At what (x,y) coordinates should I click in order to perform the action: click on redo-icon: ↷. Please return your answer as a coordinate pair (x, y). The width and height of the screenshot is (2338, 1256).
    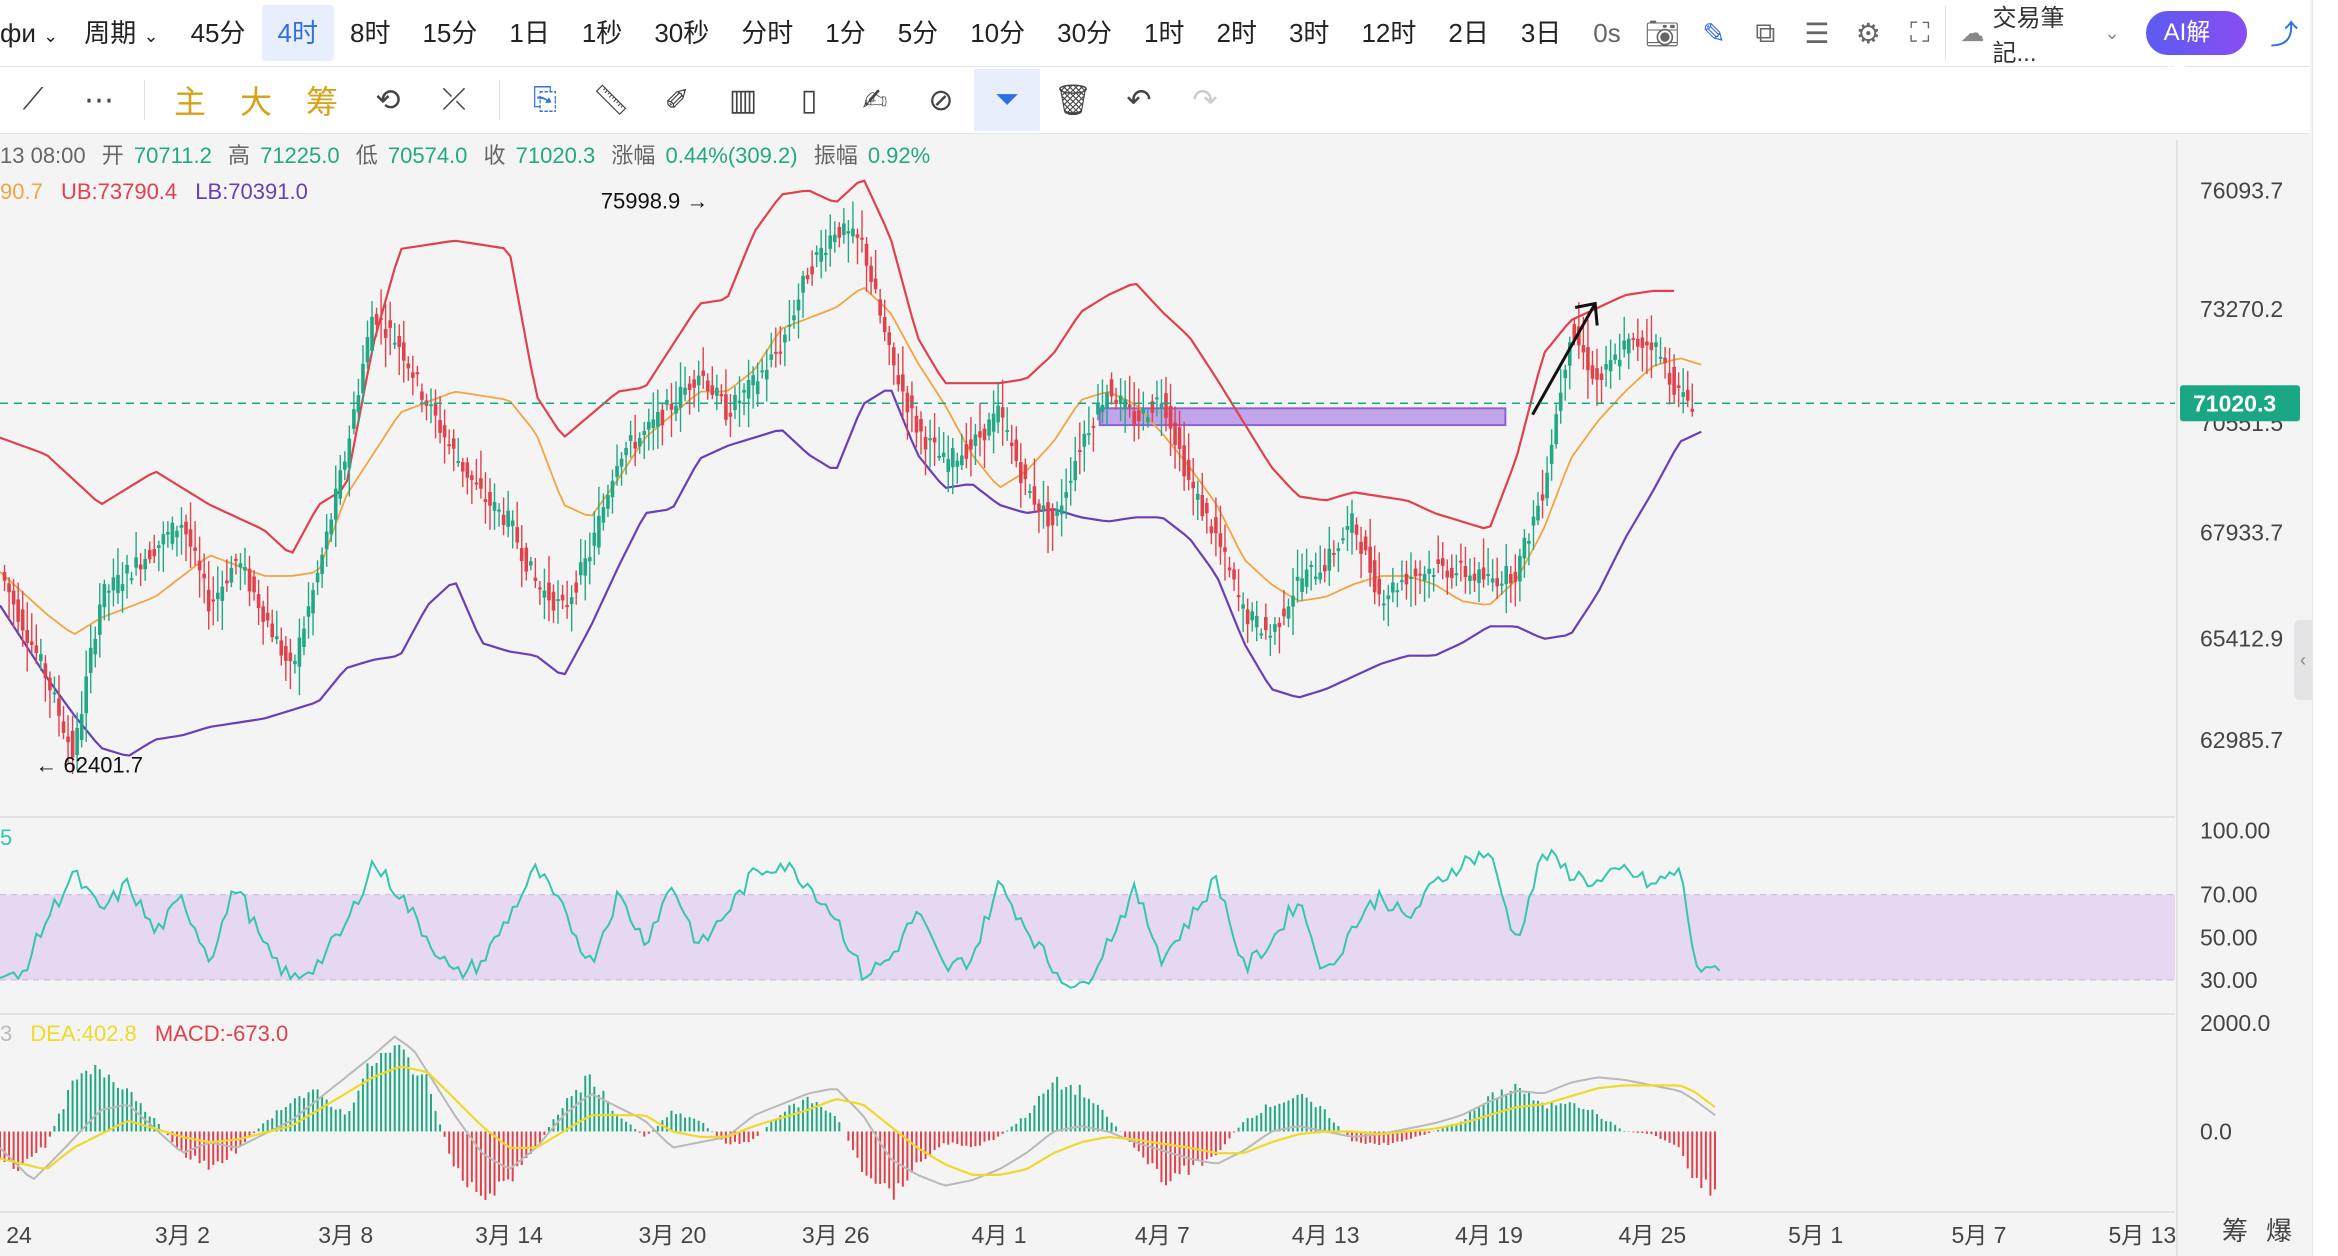
    Looking at the image, I should click on (1205, 100).